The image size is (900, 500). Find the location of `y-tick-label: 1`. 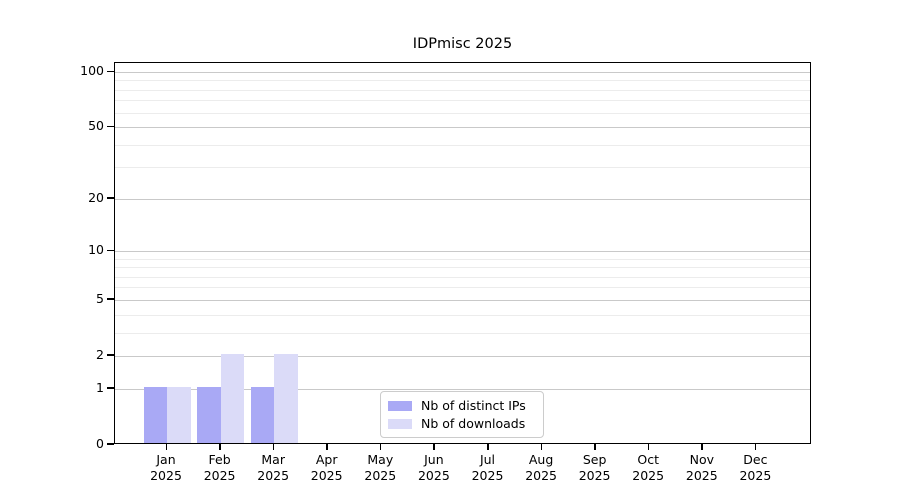

y-tick-label: 1 is located at coordinates (100, 387).